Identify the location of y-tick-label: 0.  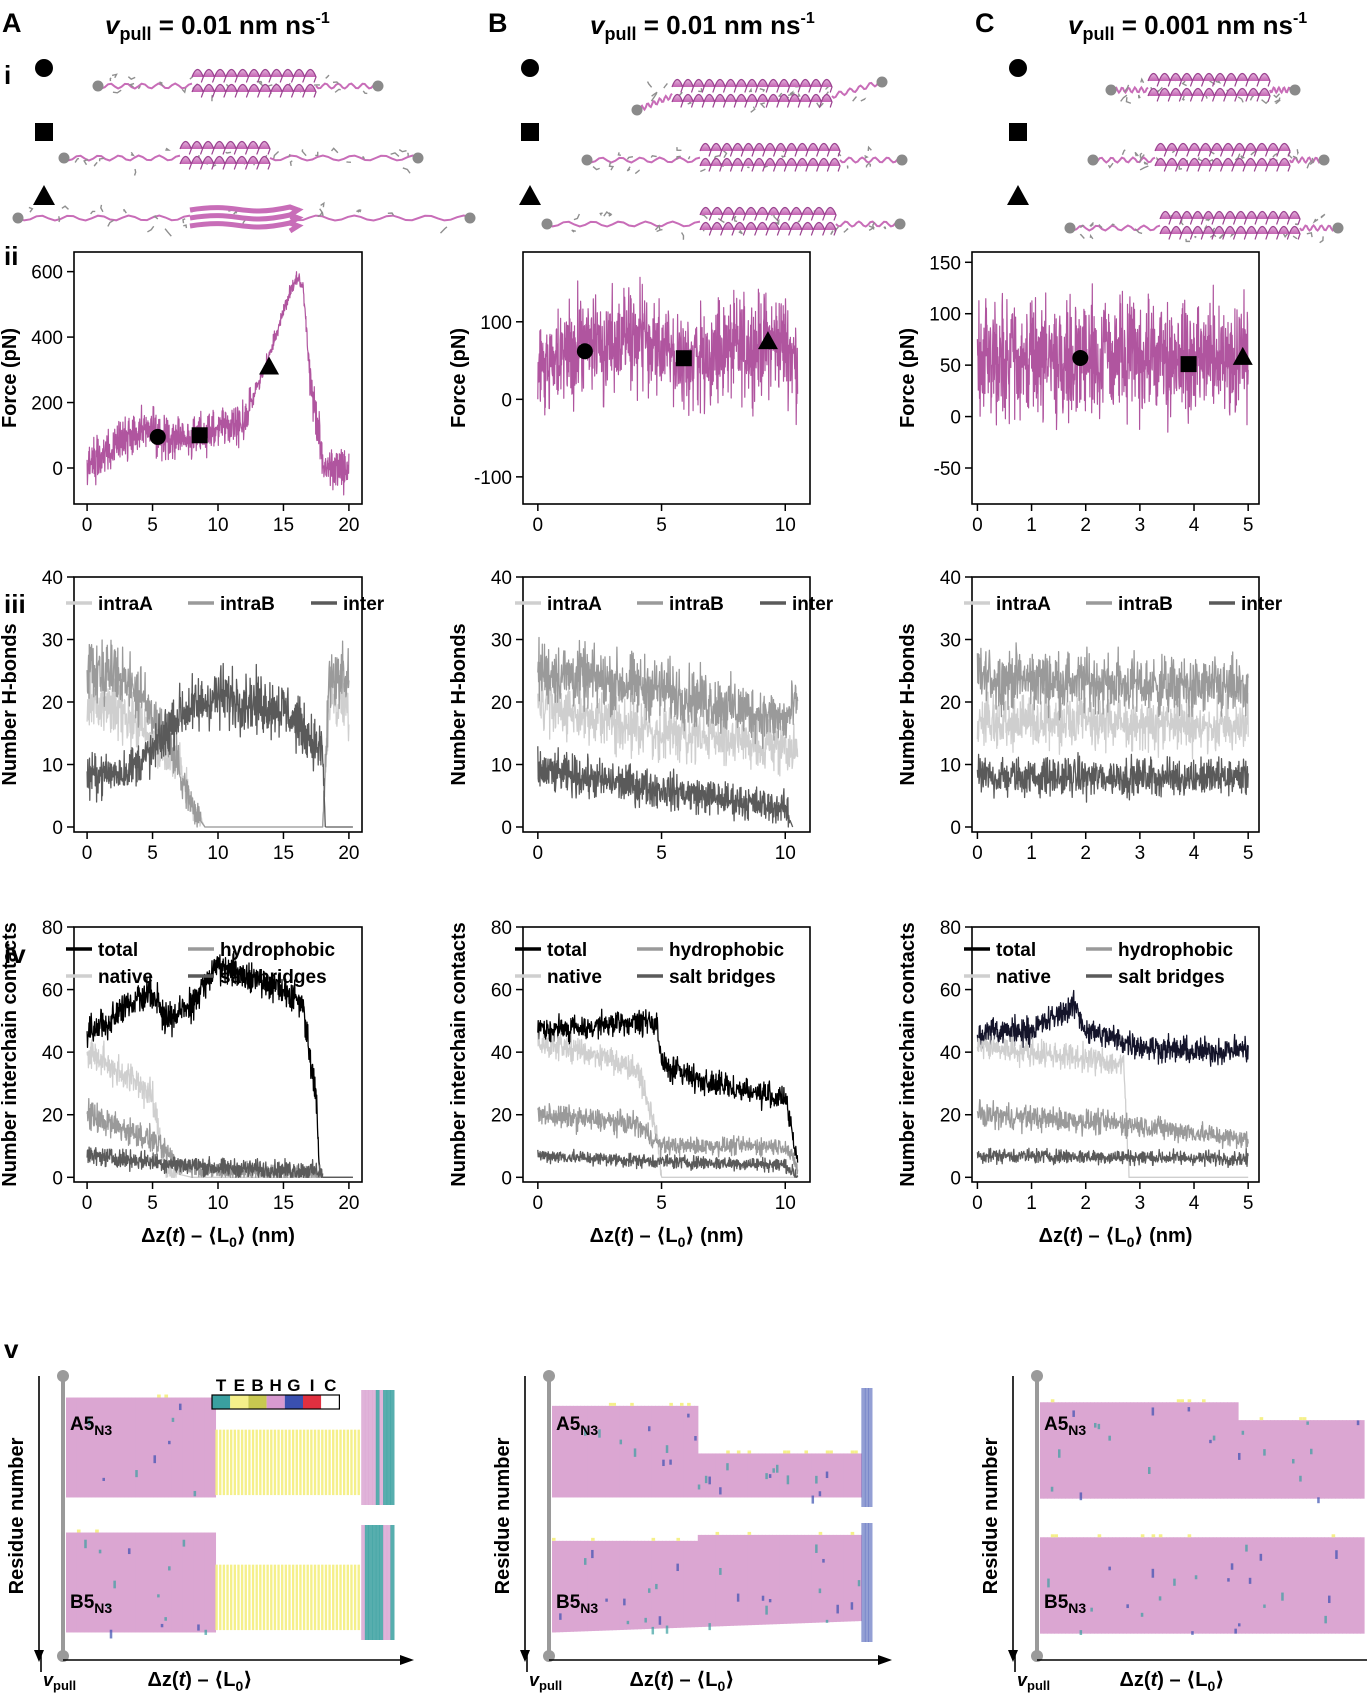
(506, 1178).